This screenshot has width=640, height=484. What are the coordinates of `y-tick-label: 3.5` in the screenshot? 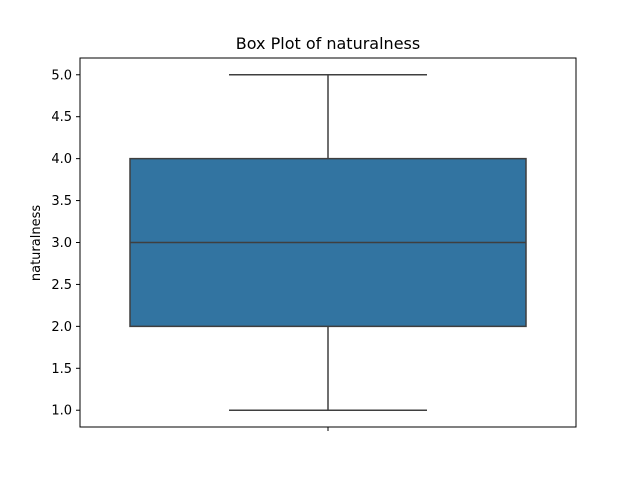 It's located at (61, 201).